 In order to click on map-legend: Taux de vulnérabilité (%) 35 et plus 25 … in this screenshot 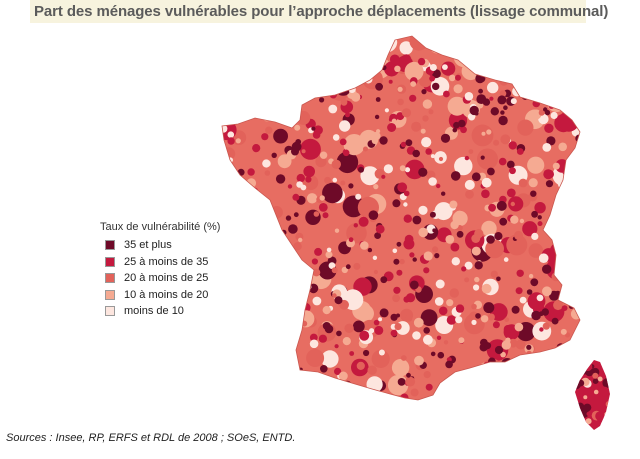, I will do `click(160, 270)`.